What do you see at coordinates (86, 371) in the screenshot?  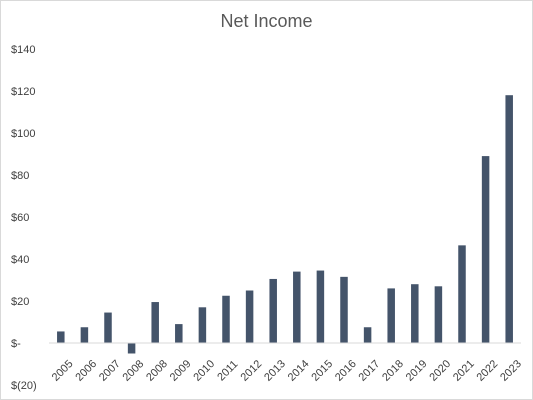 I see `x-tick-label: 2006` at bounding box center [86, 371].